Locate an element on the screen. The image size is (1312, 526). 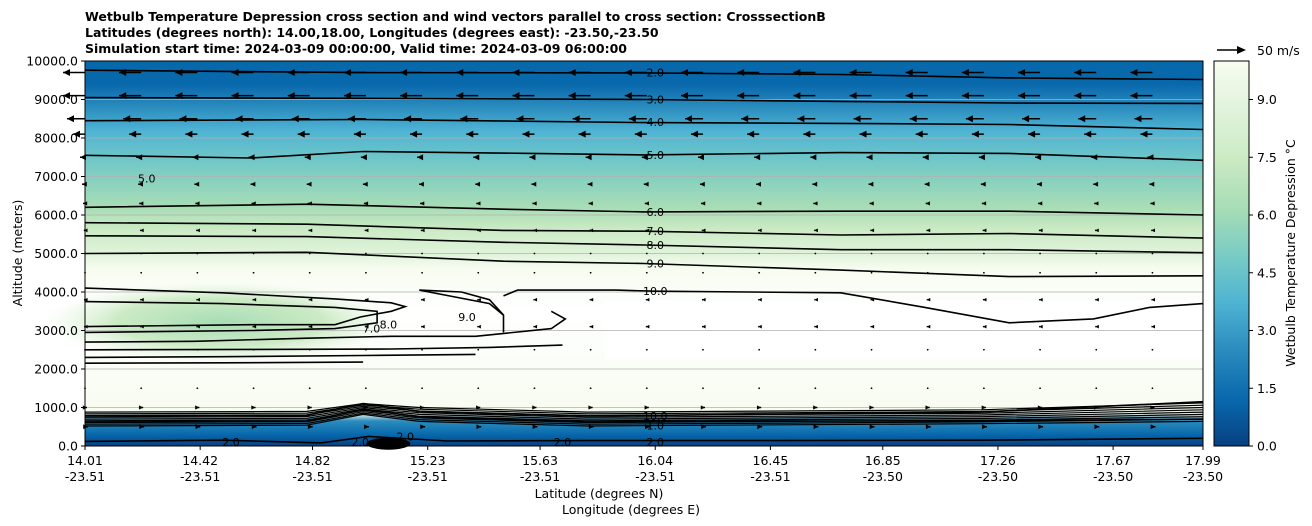
colorbar-tick-label: 4.5 is located at coordinates (1267, 272).